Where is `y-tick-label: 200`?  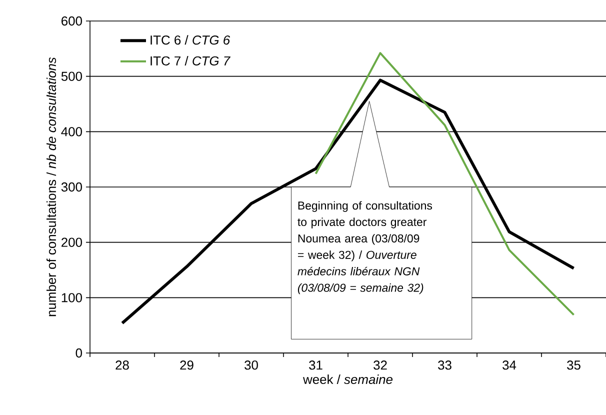 y-tick-label: 200 is located at coordinates (72, 242).